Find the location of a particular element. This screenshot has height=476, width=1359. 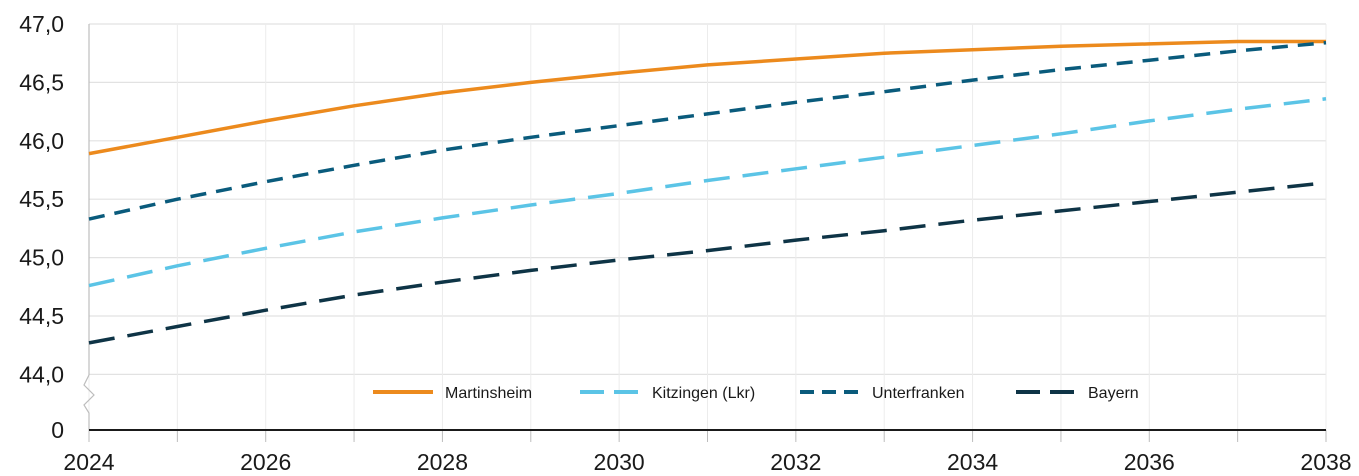

y-tick-label: 45,0 is located at coordinates (41, 258).